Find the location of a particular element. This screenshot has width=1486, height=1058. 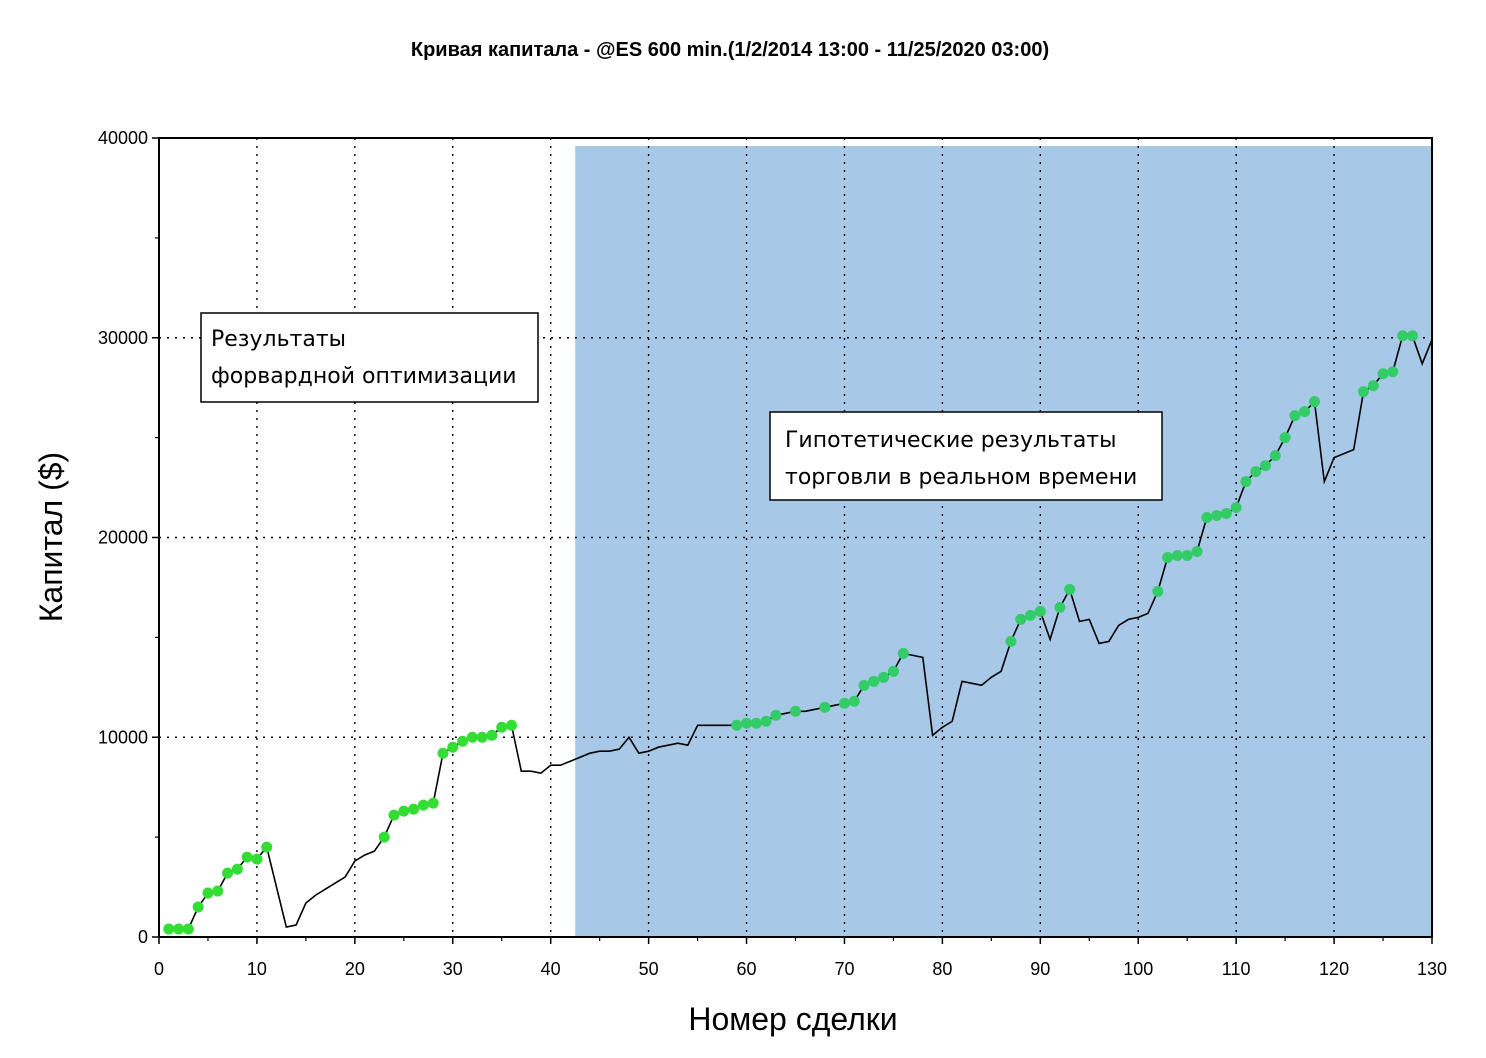

x-axis-title: Номер сделки is located at coordinates (792, 1019).